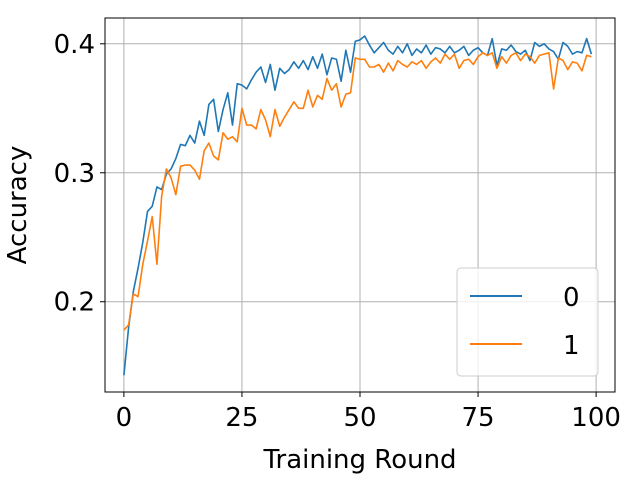 This screenshot has height=480, width=640. I want to click on legend-label-0: 0, so click(571, 298).